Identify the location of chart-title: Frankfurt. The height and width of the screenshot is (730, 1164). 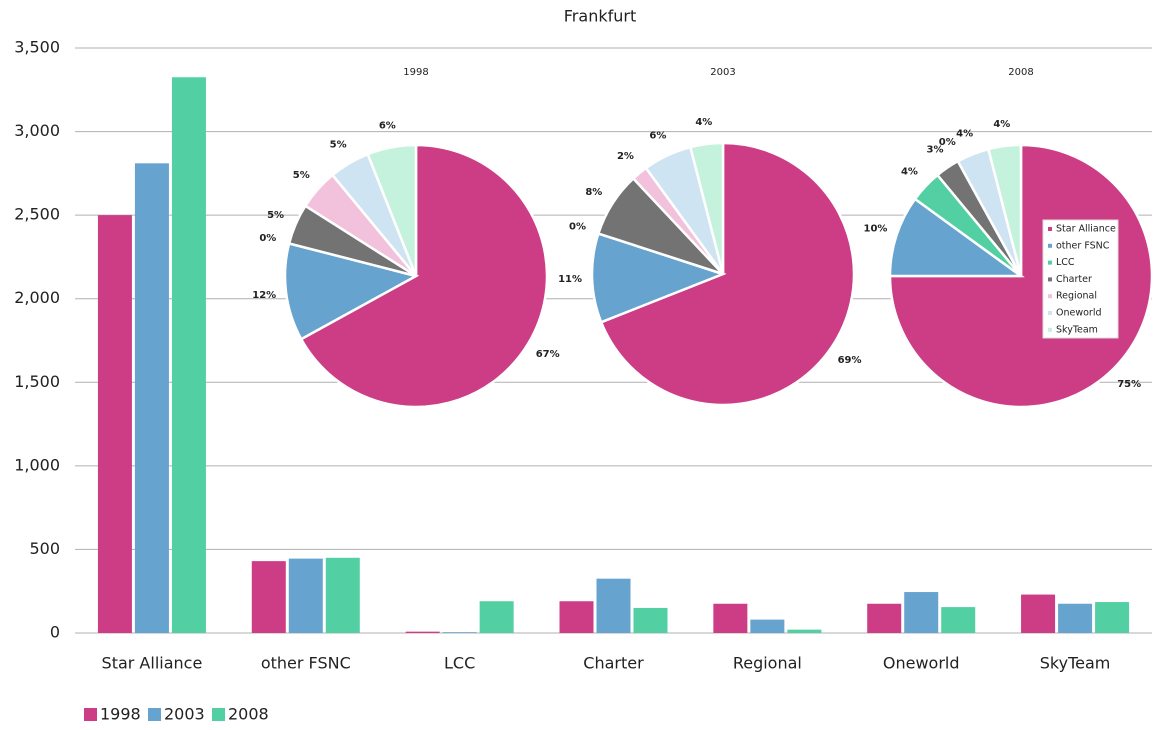
(600, 16).